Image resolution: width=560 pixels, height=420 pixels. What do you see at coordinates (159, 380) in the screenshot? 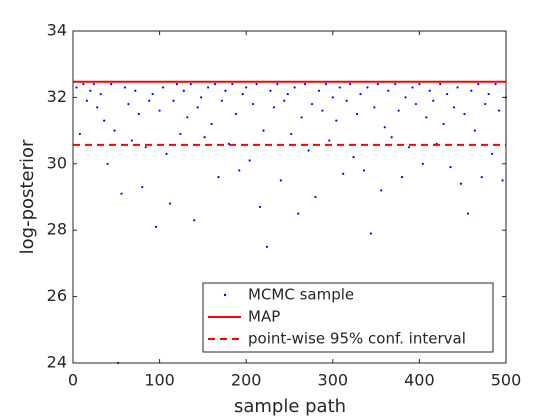
I see `x-tick-label: 100` at bounding box center [159, 380].